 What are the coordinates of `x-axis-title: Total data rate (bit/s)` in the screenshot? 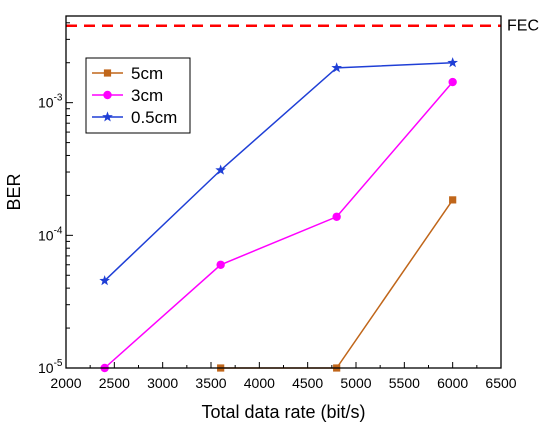 It's located at (283, 412).